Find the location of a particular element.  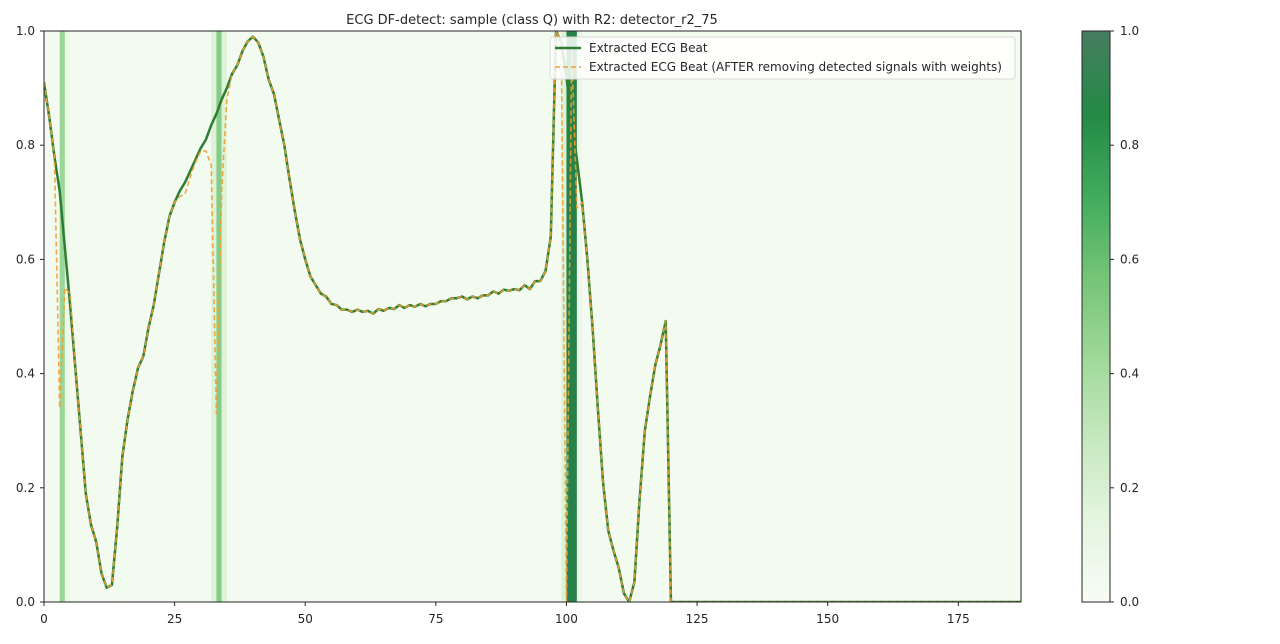

x-tick-label: 25 is located at coordinates (174, 619).